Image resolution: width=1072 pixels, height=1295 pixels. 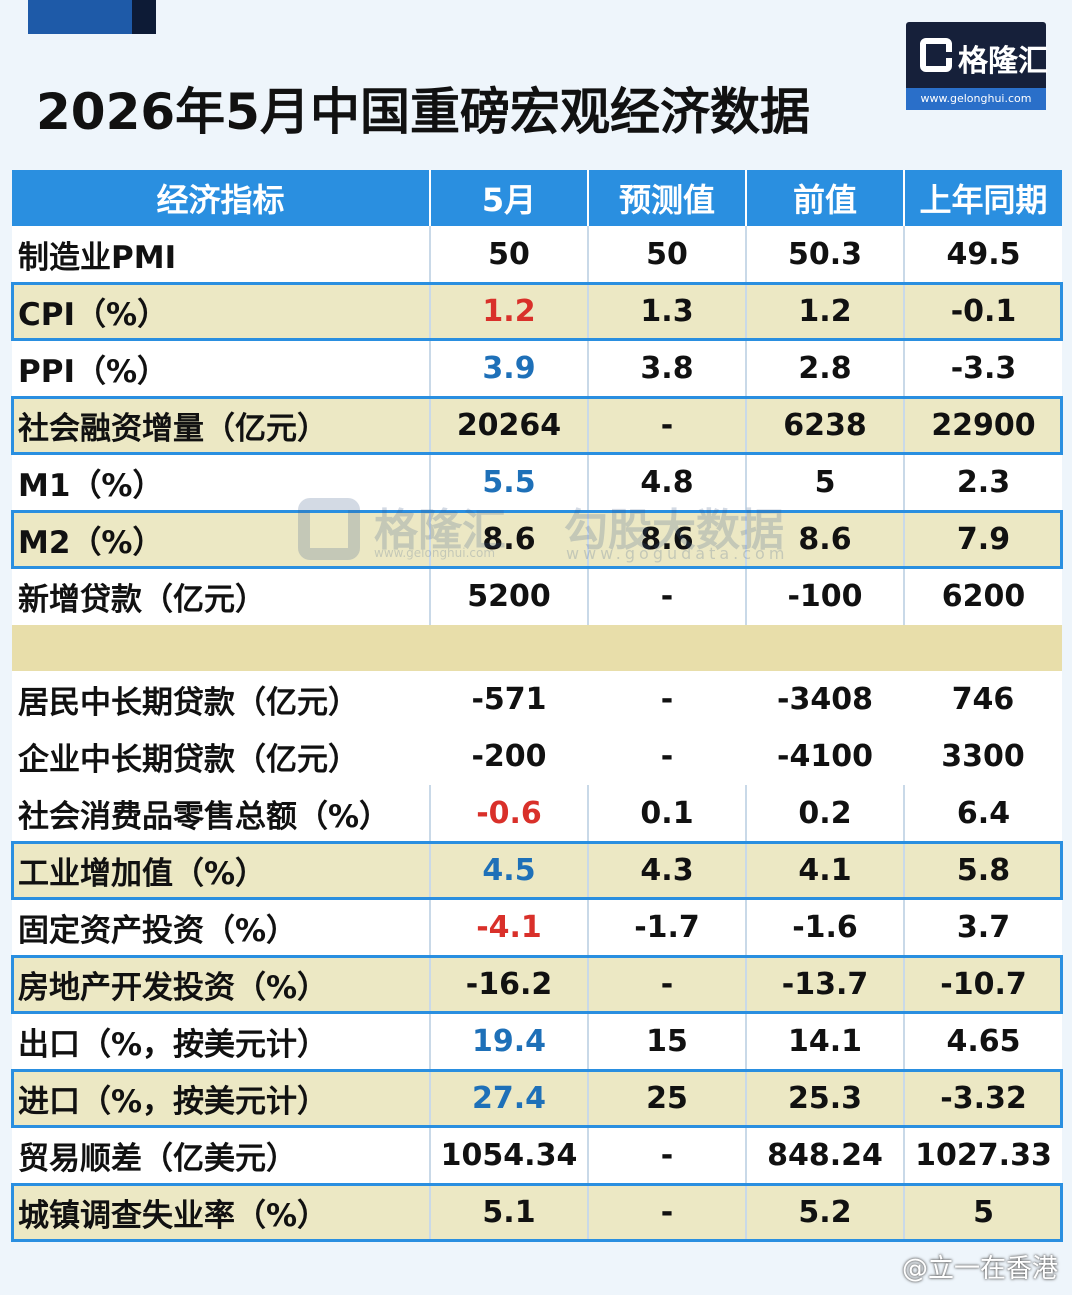 I want to click on cell-last-year: 7.9, so click(x=983, y=539).